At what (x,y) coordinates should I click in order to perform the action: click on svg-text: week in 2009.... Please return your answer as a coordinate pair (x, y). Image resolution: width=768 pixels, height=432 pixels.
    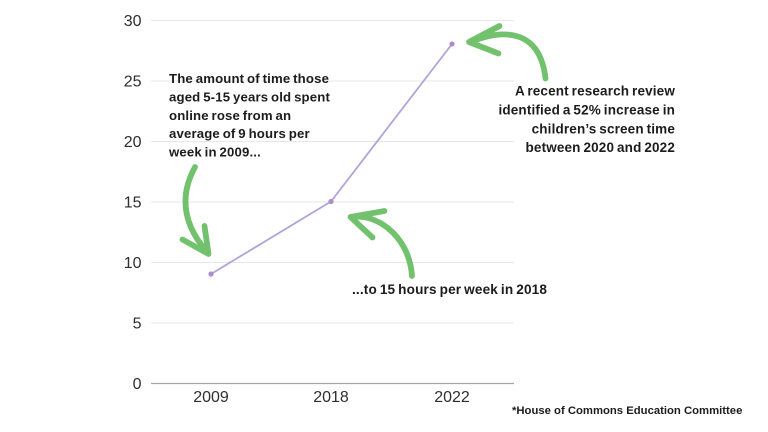
    Looking at the image, I should click on (214, 151).